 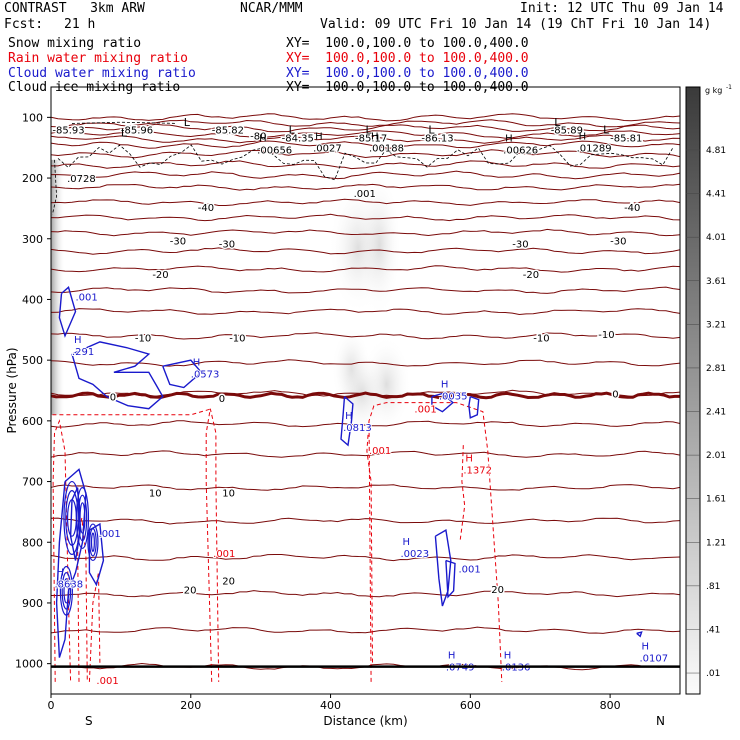 I want to click on cloud-ice-label: .0728, so click(x=81, y=179).